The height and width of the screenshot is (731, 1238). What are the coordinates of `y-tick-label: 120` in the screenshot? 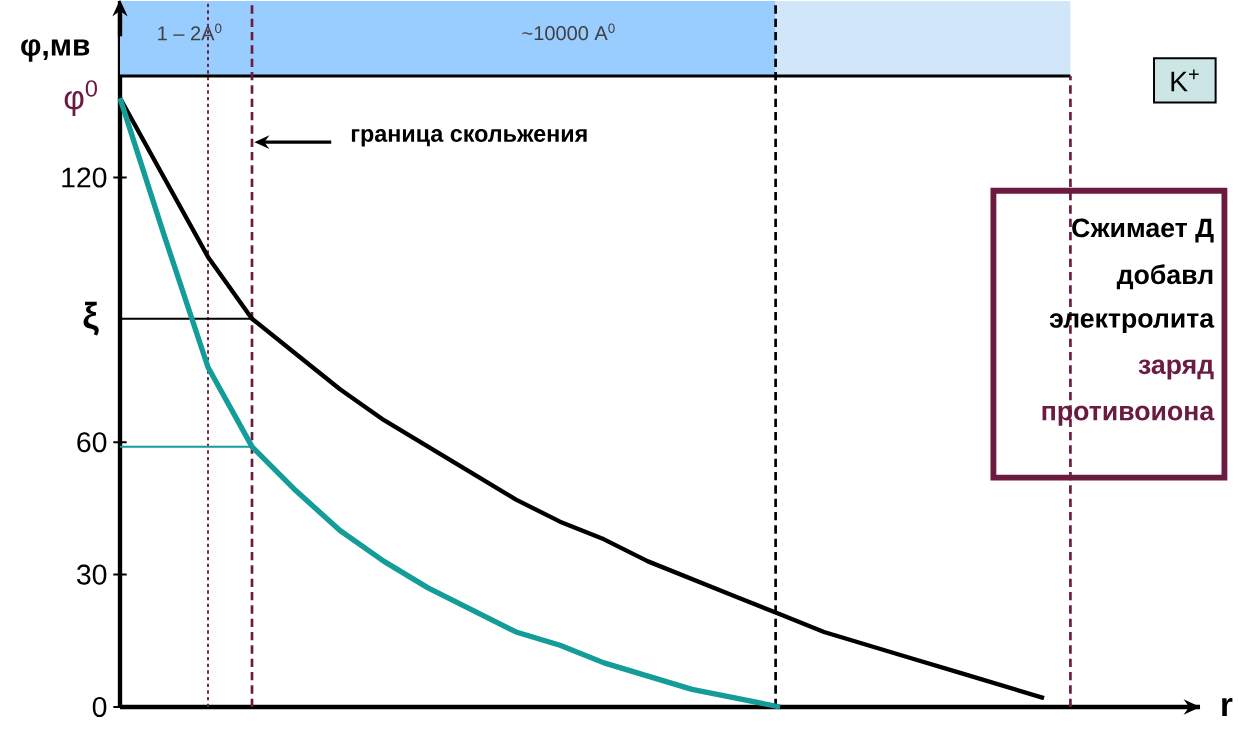 It's located at (84, 177).